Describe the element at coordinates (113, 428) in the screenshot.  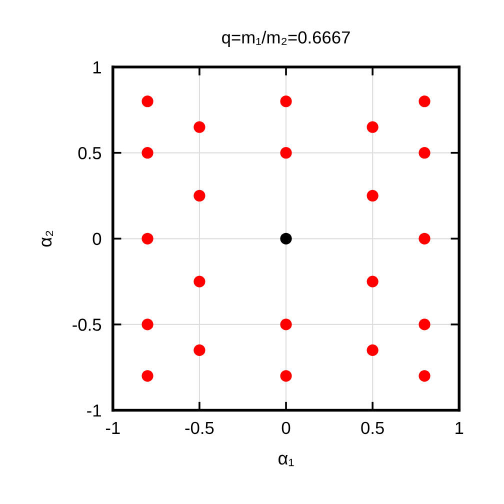
I see `x-tick-label: -1` at that location.